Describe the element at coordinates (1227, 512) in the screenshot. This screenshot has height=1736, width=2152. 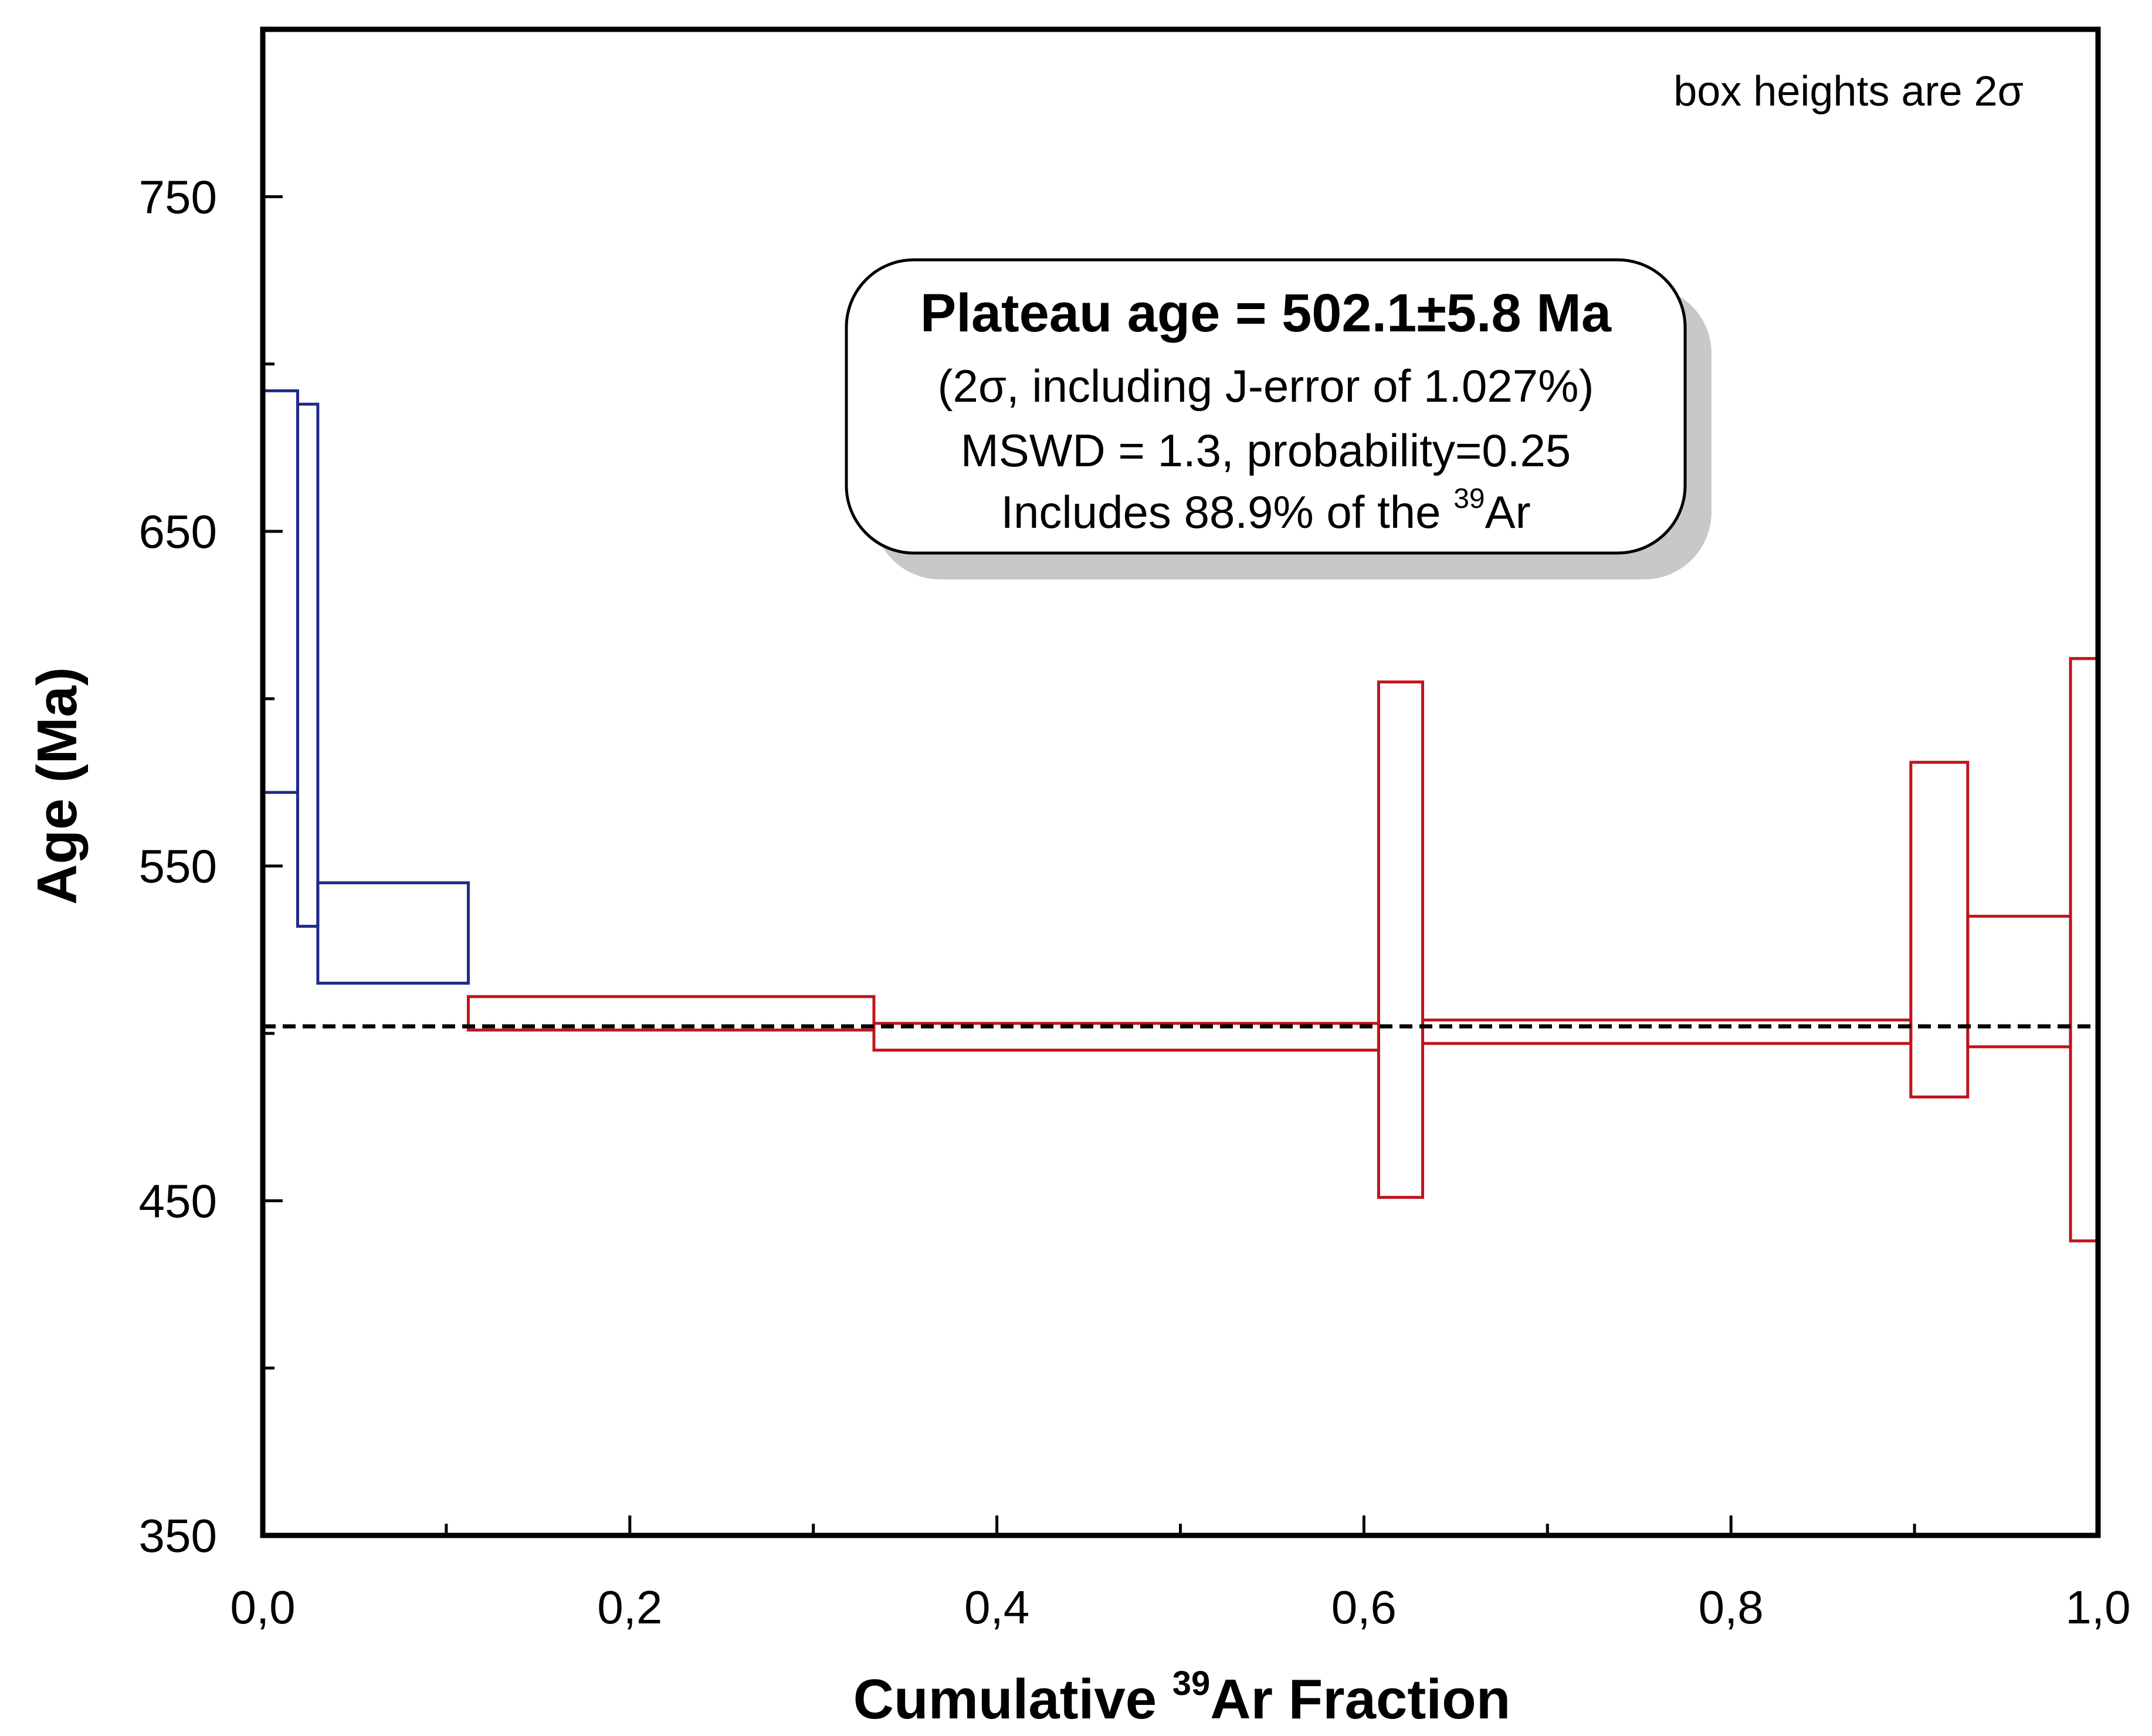
I see `plateau-line4-prefix: Includes 88.9% of the` at that location.